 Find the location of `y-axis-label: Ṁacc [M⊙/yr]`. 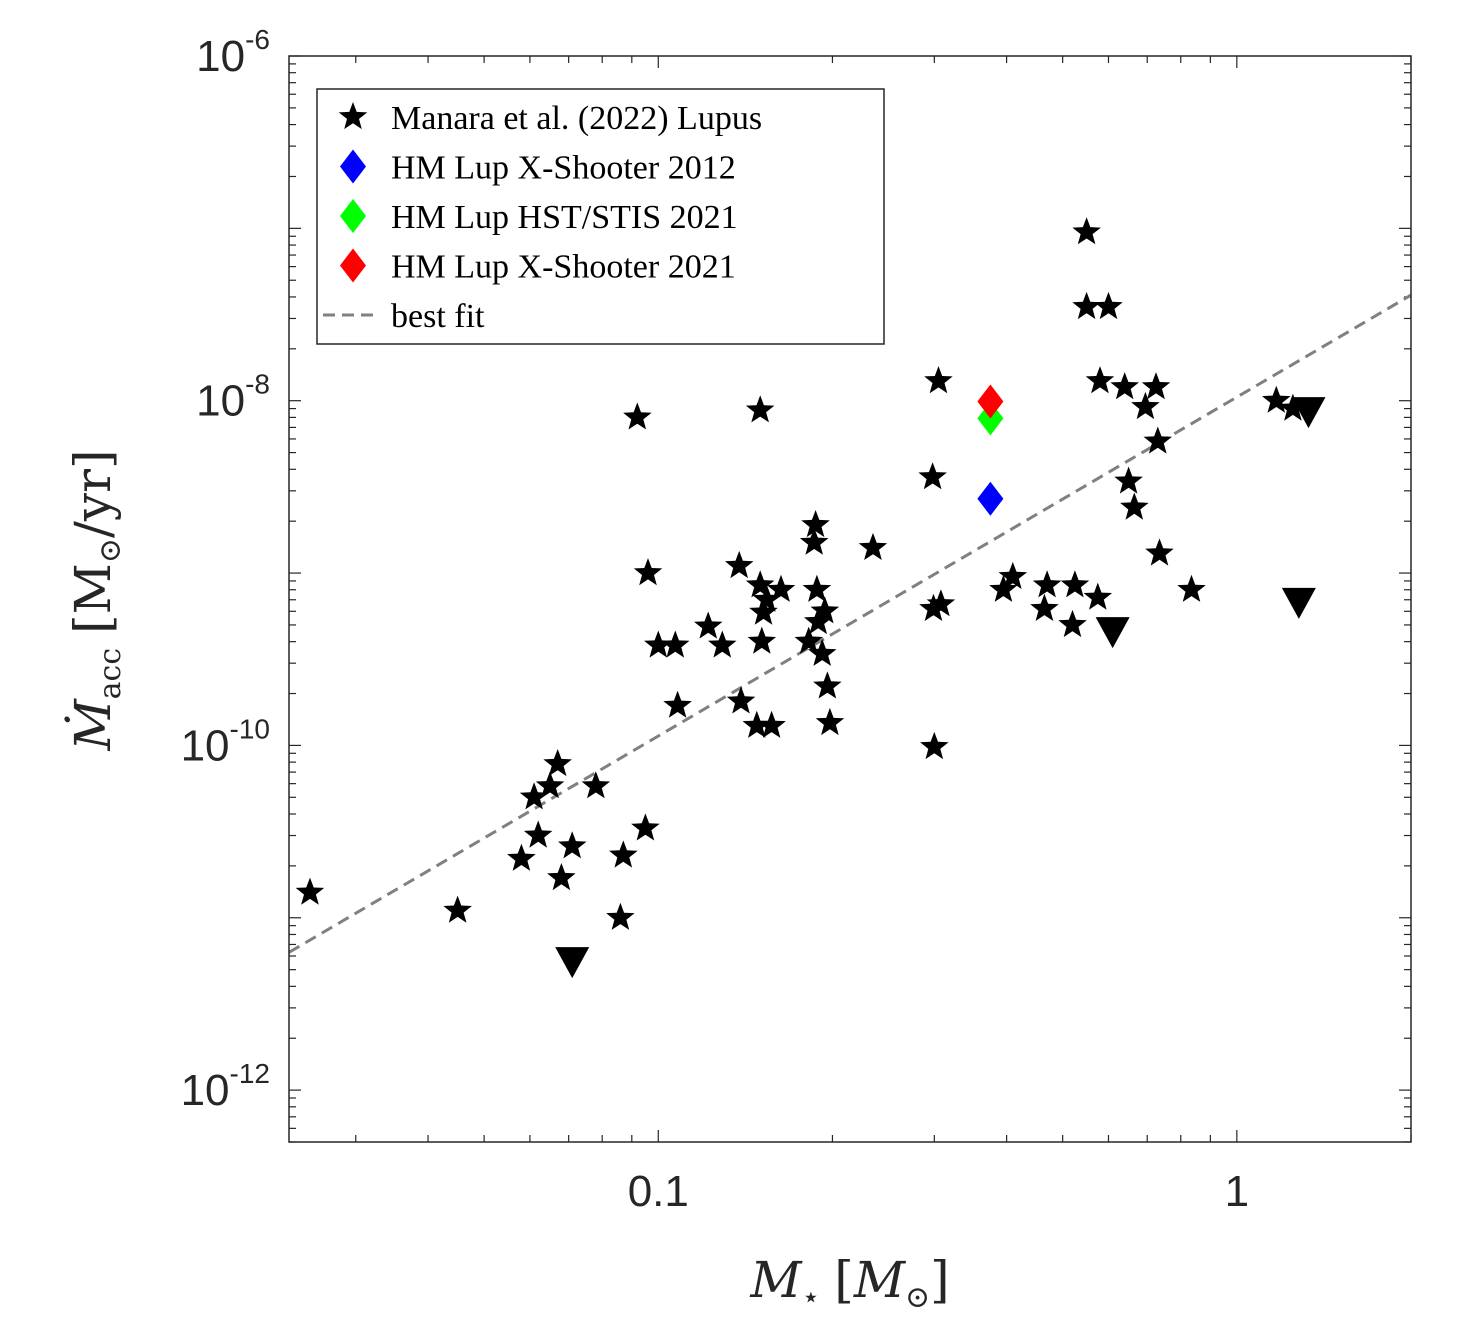

y-axis-label: Ṁacc [M⊙/yr] is located at coordinates (95, 600).